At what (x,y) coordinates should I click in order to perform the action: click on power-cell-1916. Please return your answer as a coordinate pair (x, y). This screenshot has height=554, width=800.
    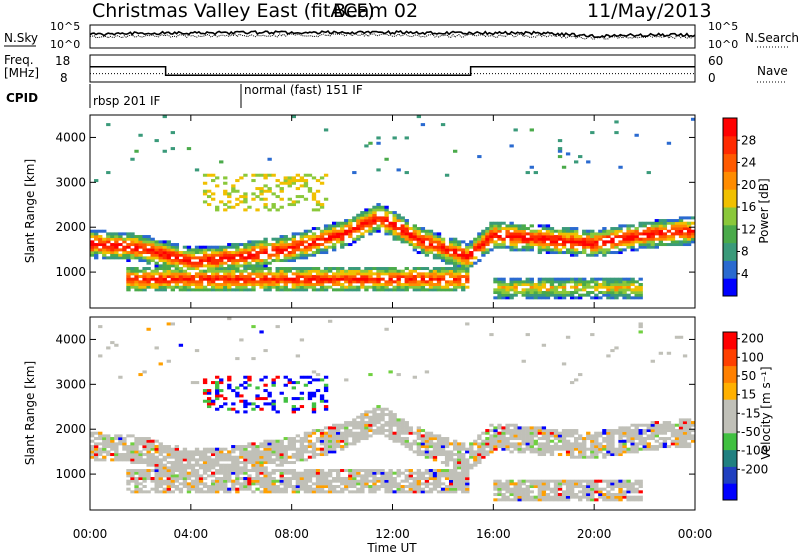
    Looking at the image, I should click on (568, 282).